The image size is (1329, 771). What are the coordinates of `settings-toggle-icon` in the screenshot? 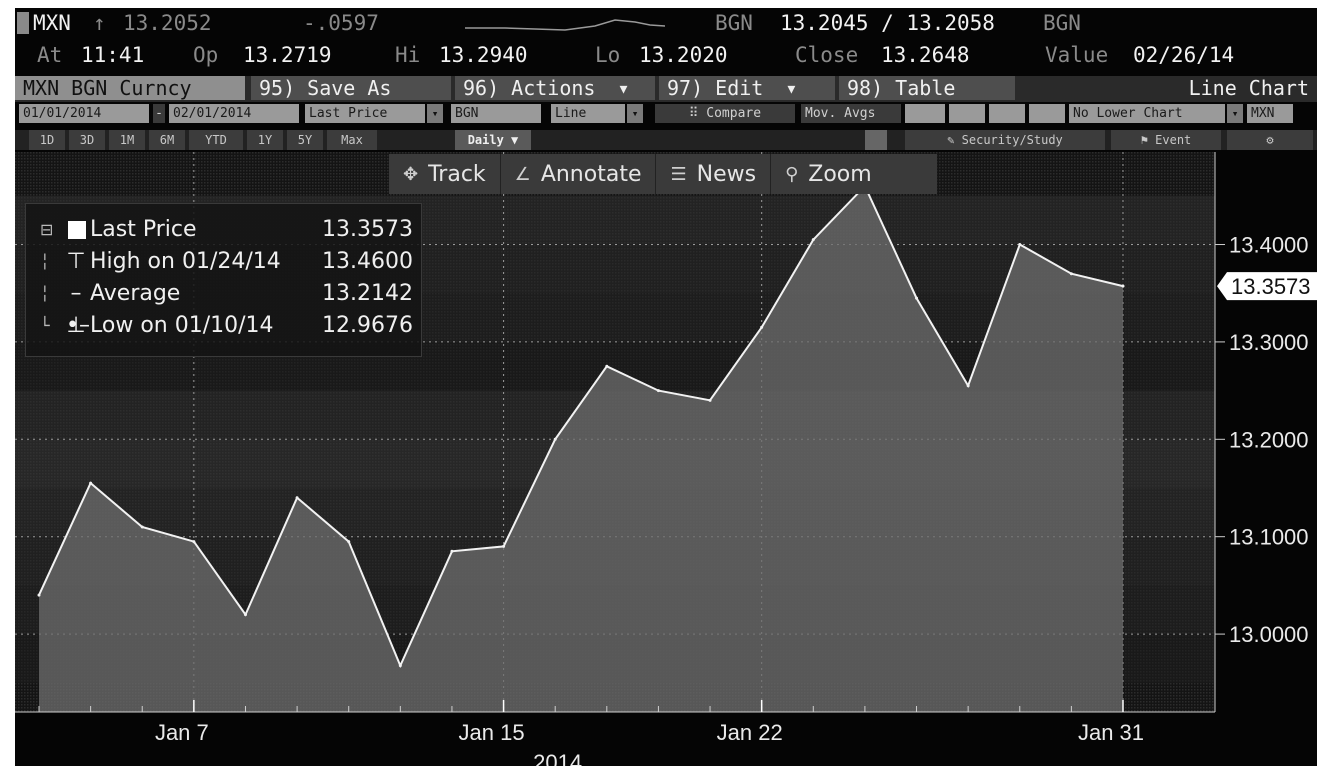 It's located at (876, 140).